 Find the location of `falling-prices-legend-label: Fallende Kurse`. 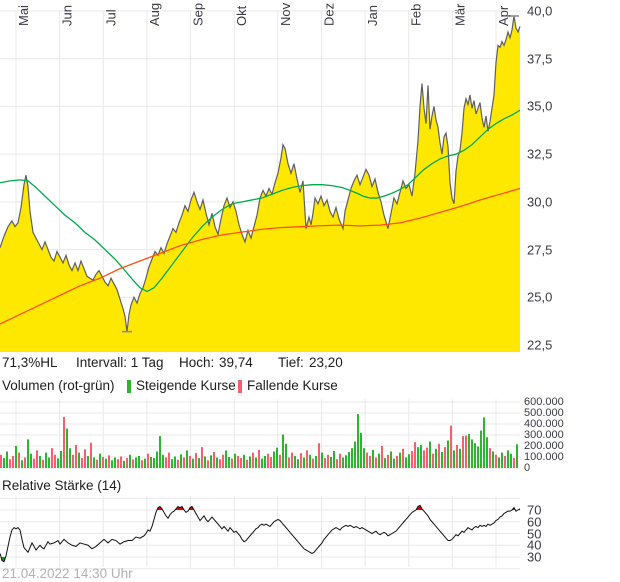

falling-prices-legend-label: Fallende Kurse is located at coordinates (292, 385).